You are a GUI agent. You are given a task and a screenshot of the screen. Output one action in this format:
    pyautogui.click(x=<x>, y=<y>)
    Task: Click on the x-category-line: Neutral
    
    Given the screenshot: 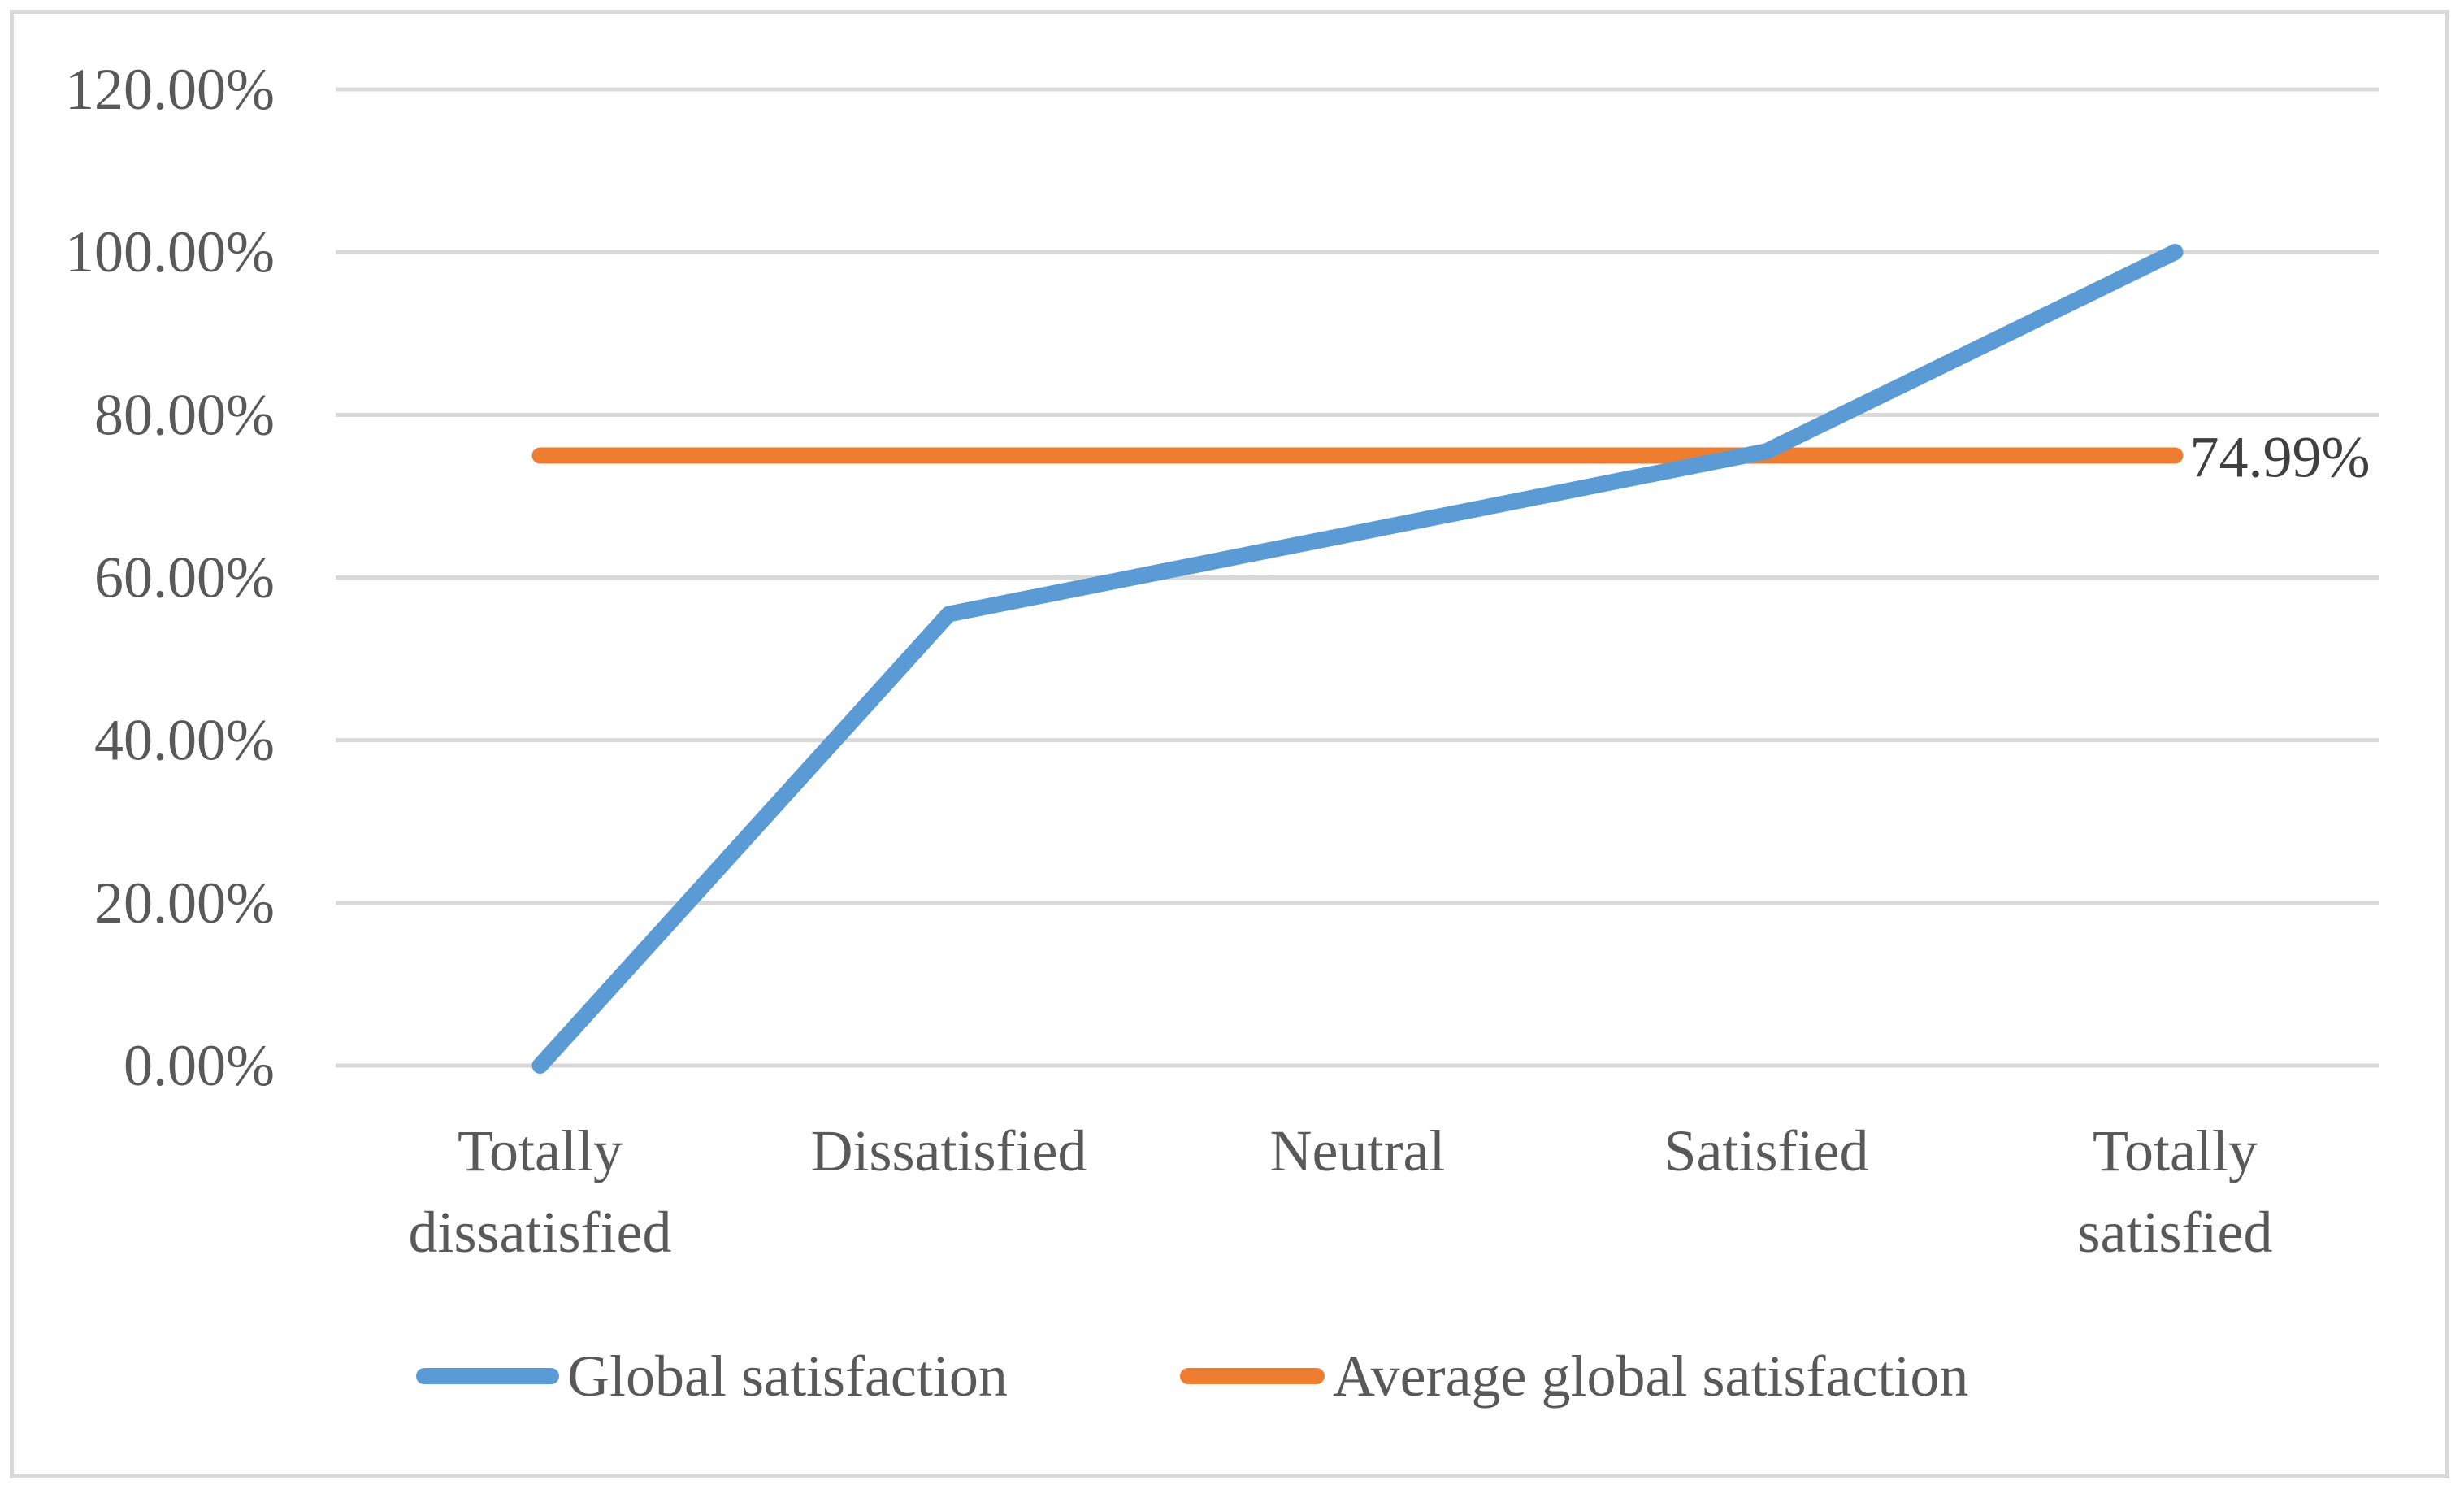 What is the action you would take?
    pyautogui.click(x=1358, y=1150)
    